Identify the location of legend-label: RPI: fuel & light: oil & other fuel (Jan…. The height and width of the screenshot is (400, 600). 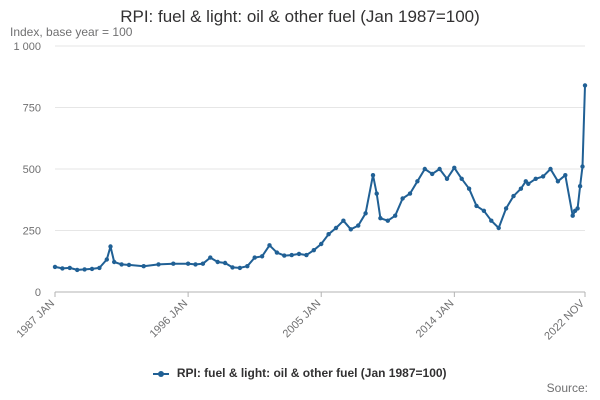
(311, 373).